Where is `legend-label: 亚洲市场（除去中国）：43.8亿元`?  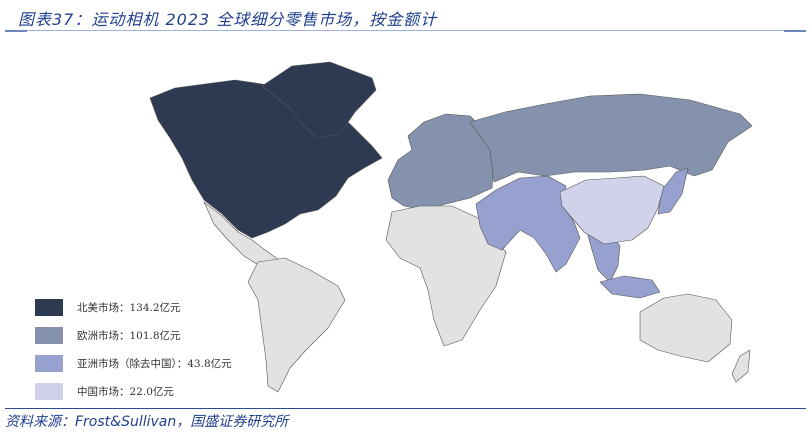 legend-label: 亚洲市场（除去中国）：43.8亿元 is located at coordinates (154, 364).